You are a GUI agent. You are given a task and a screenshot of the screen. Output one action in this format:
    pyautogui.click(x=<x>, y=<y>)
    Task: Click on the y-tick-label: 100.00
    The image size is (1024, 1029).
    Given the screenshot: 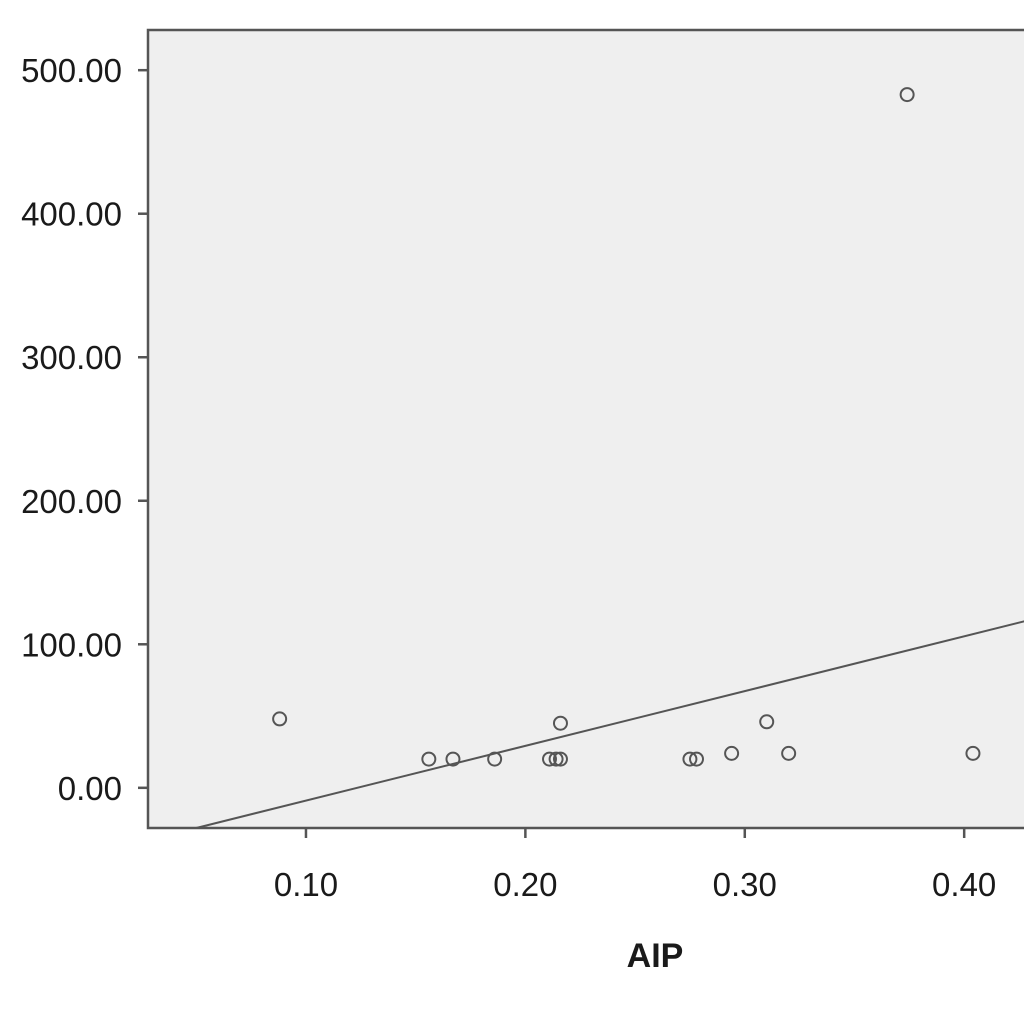 What is the action you would take?
    pyautogui.click(x=71, y=644)
    